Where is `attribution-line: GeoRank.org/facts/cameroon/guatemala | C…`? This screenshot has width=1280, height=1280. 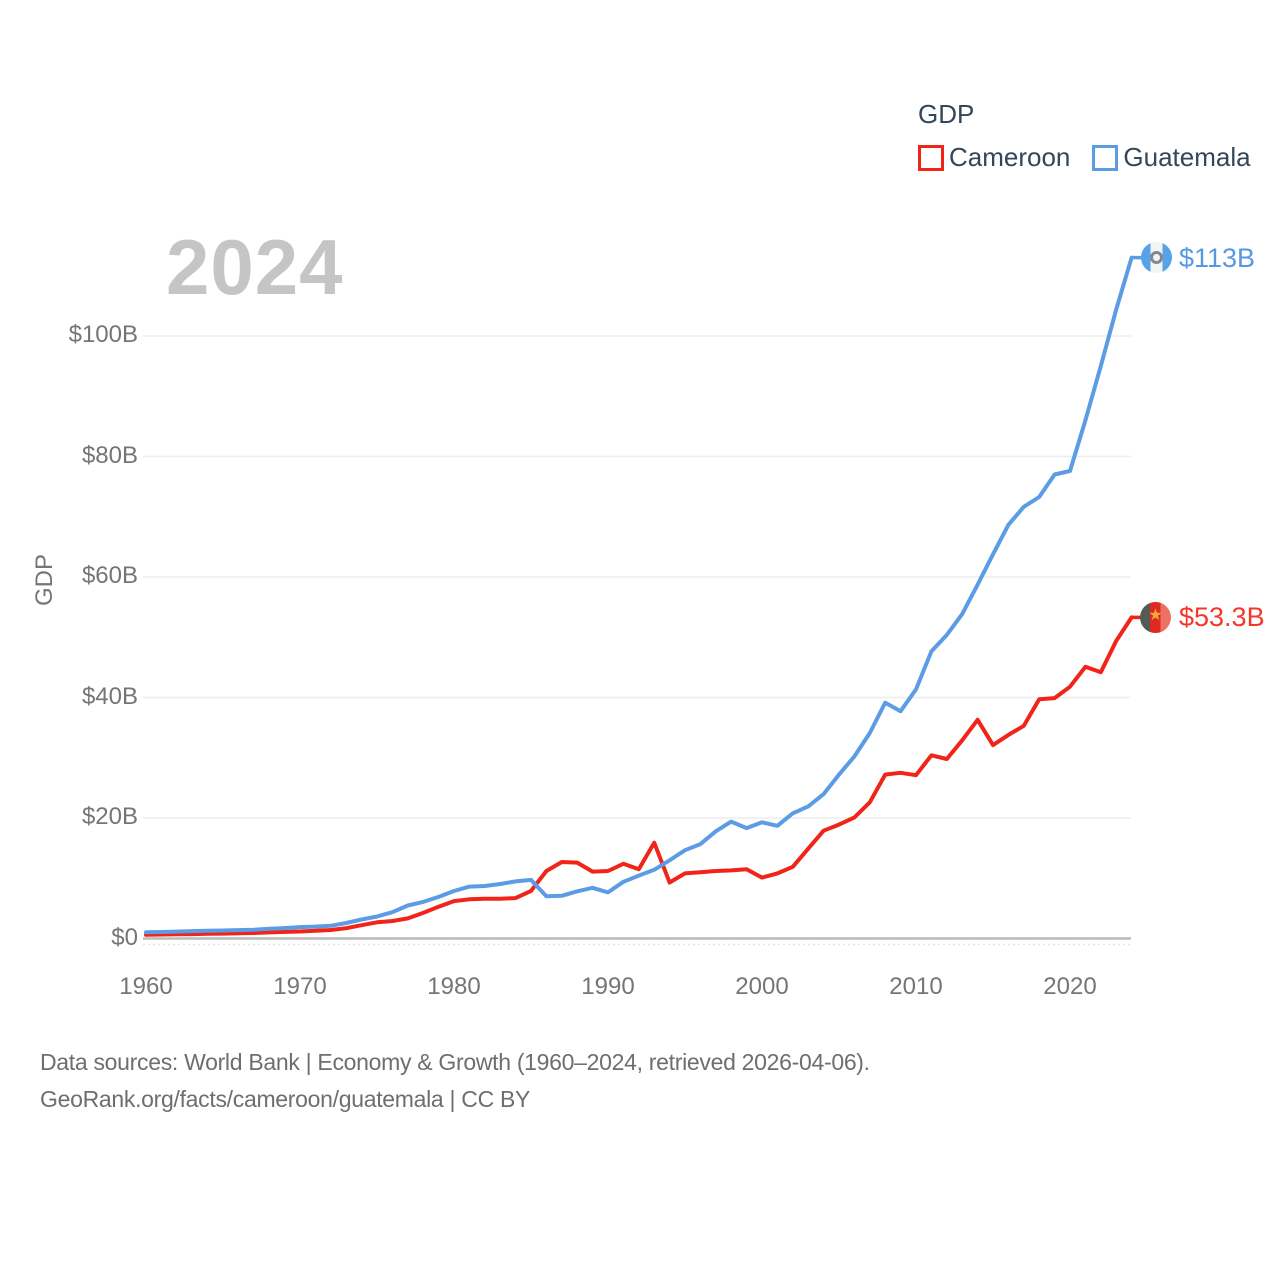
attribution-line: GeoRank.org/facts/cameroon/guatemala | C… is located at coordinates (285, 1099).